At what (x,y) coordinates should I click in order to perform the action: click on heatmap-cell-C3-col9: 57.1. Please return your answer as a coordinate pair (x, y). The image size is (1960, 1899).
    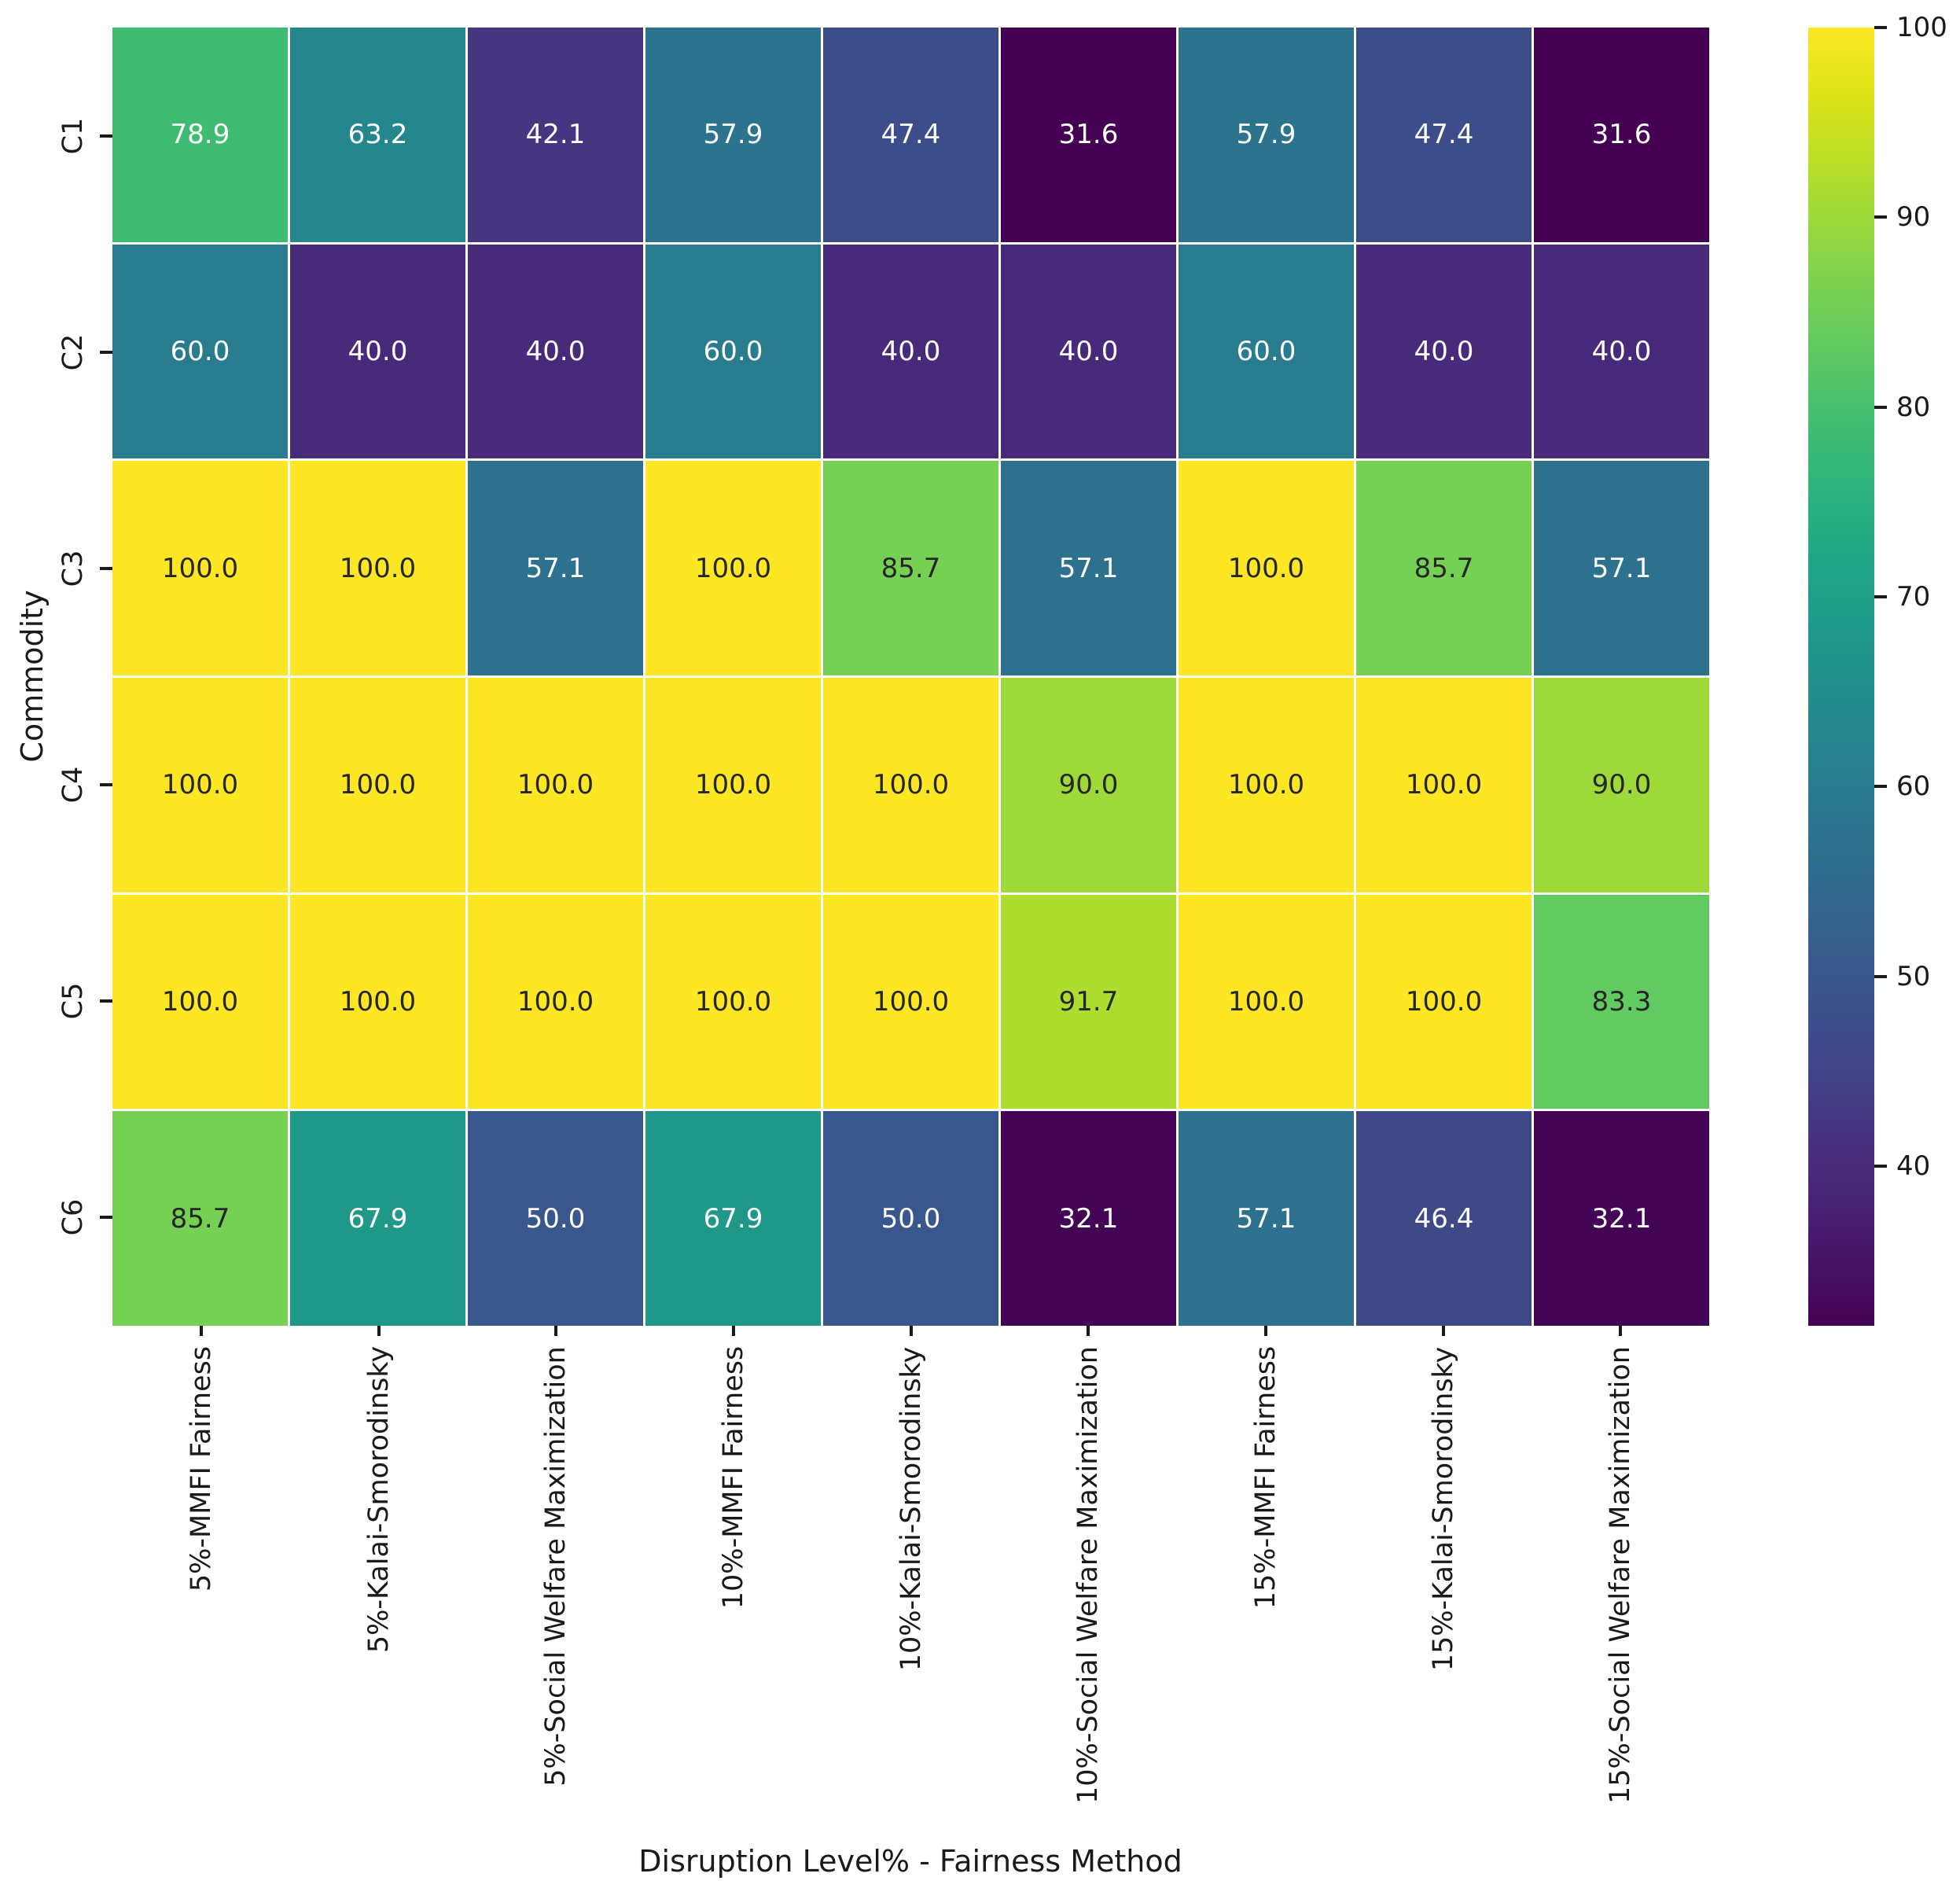
    Looking at the image, I should click on (1621, 568).